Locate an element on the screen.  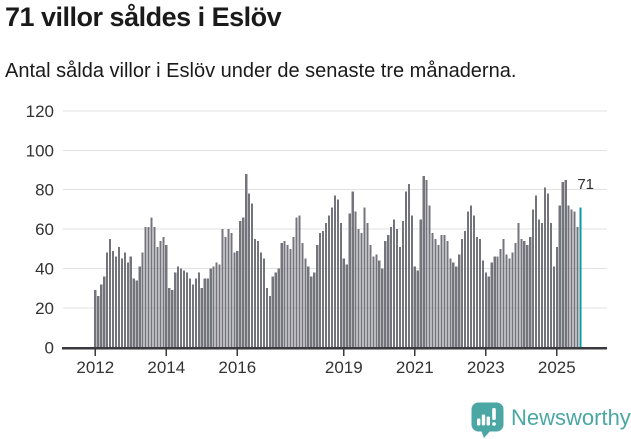
page-title: 71 villor såldes i Eslöv is located at coordinates (143, 17).